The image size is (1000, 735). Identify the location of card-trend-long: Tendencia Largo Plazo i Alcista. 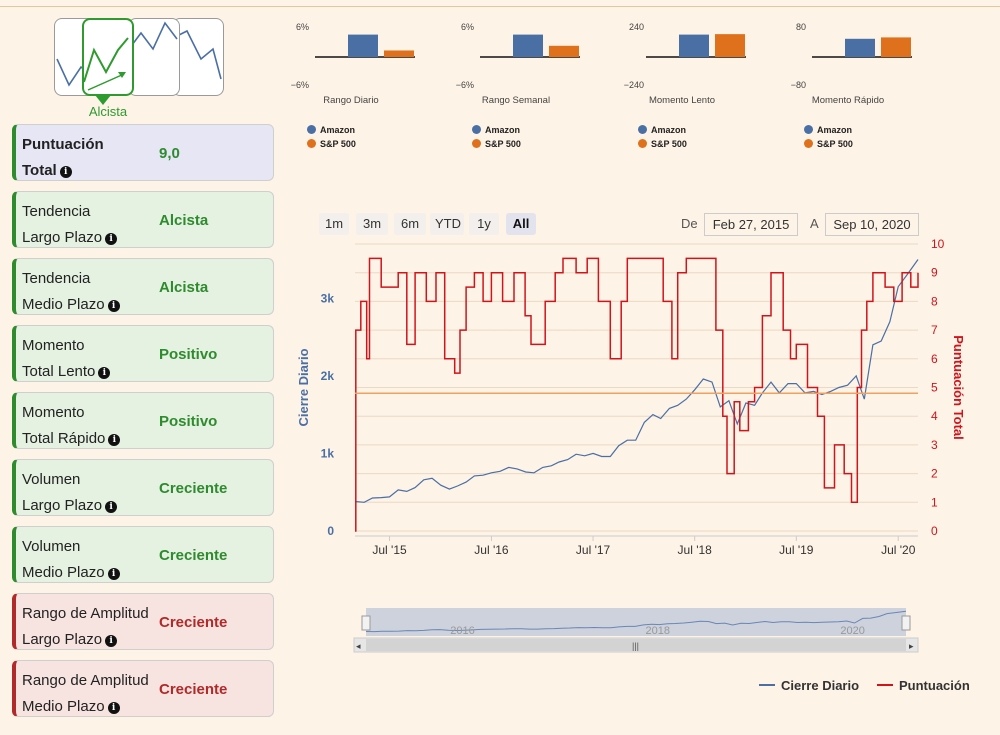
(143, 219).